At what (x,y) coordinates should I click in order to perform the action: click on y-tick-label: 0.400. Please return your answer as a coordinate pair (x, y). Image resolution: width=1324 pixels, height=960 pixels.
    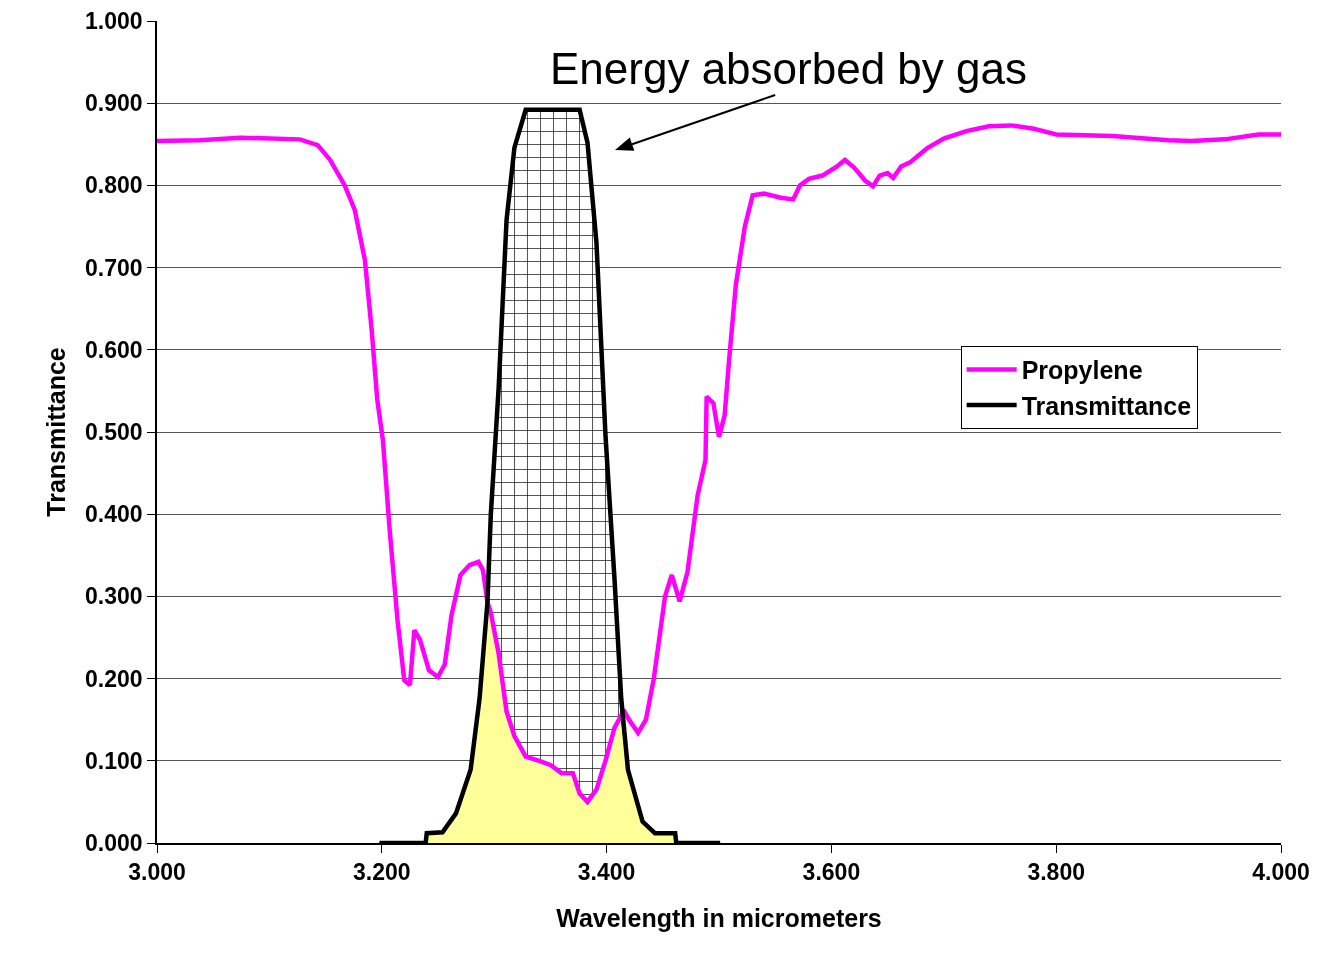
    Looking at the image, I should click on (114, 514).